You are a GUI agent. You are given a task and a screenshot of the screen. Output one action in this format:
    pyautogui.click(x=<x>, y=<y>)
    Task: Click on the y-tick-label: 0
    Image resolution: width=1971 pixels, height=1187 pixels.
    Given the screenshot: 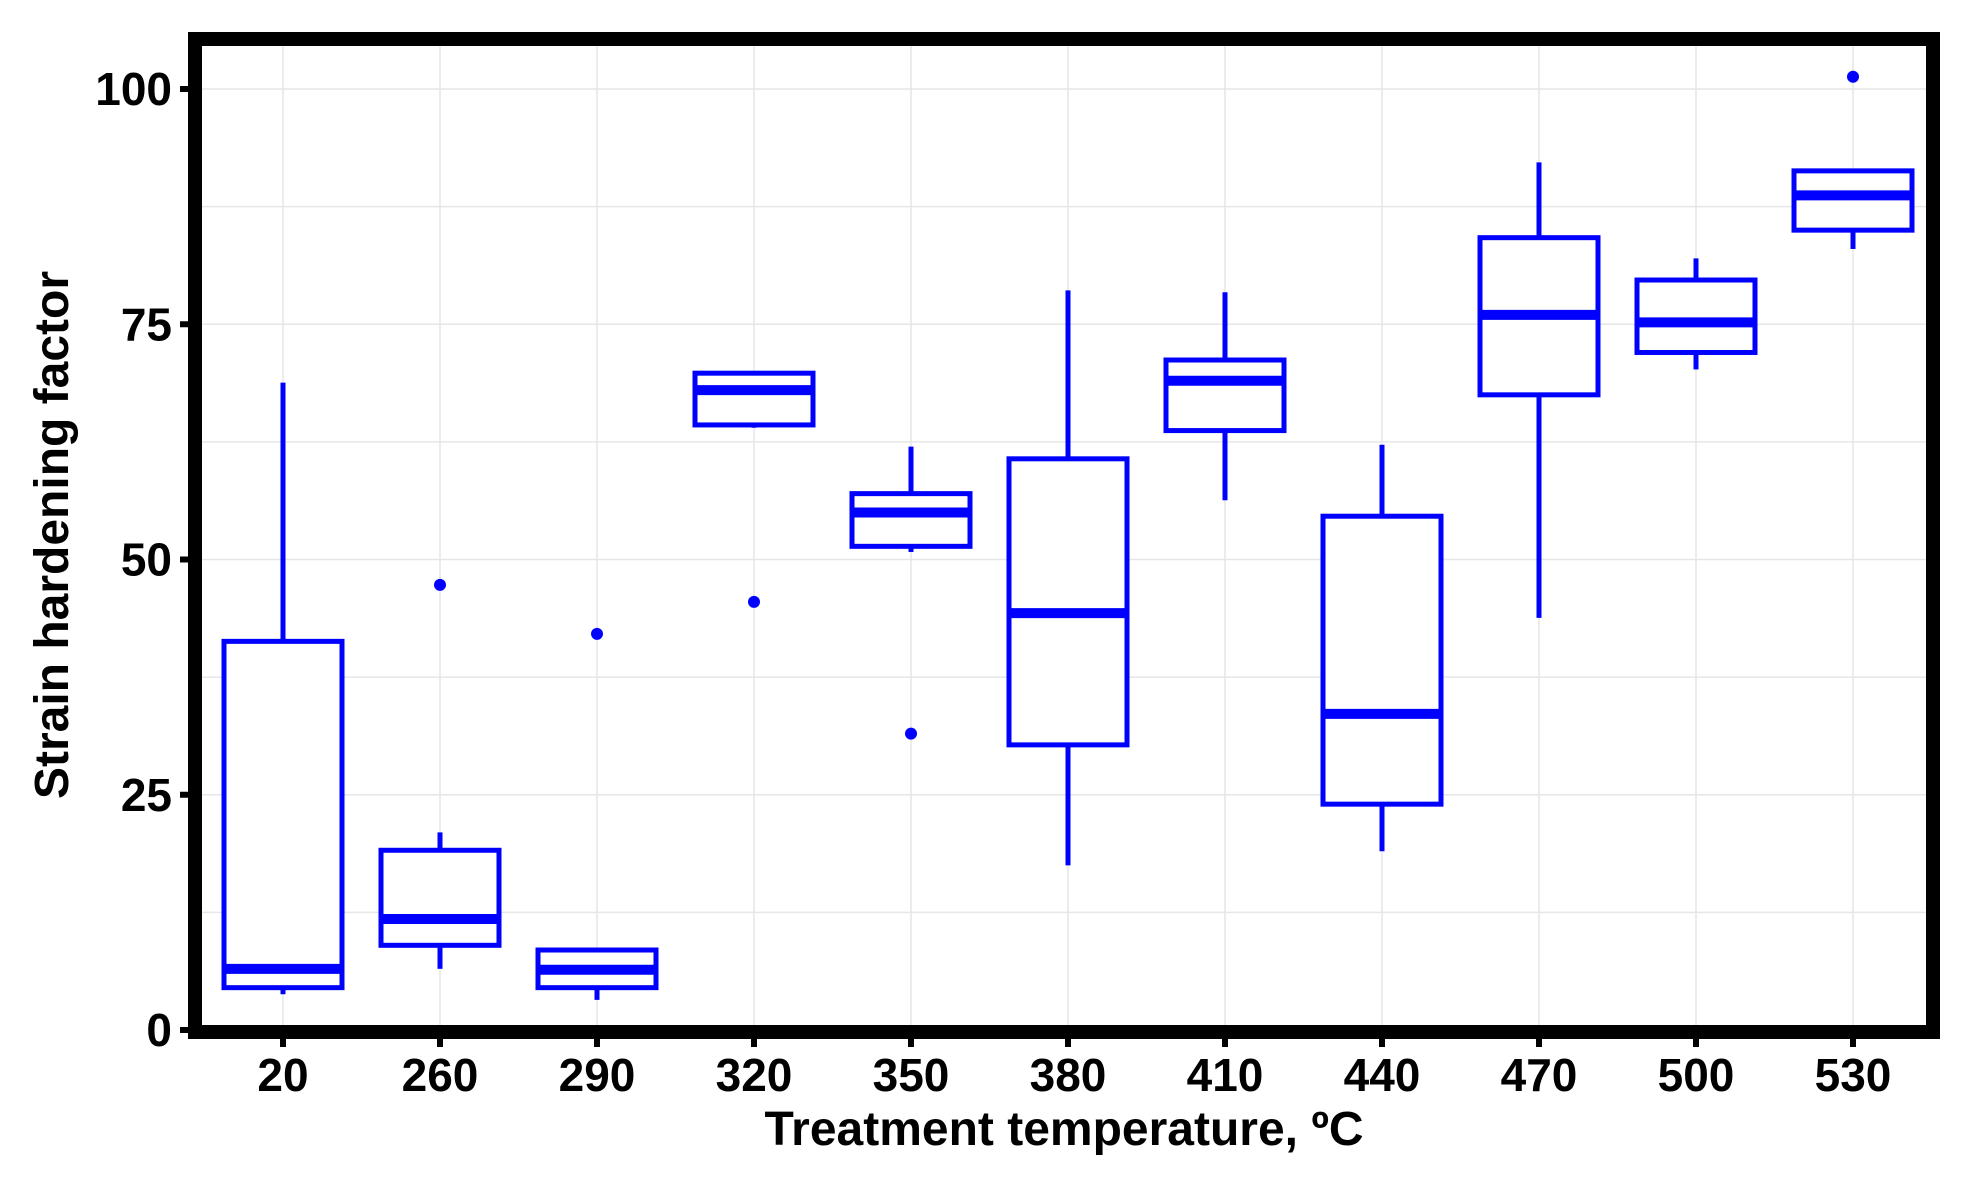 What is the action you would take?
    pyautogui.click(x=159, y=1030)
    